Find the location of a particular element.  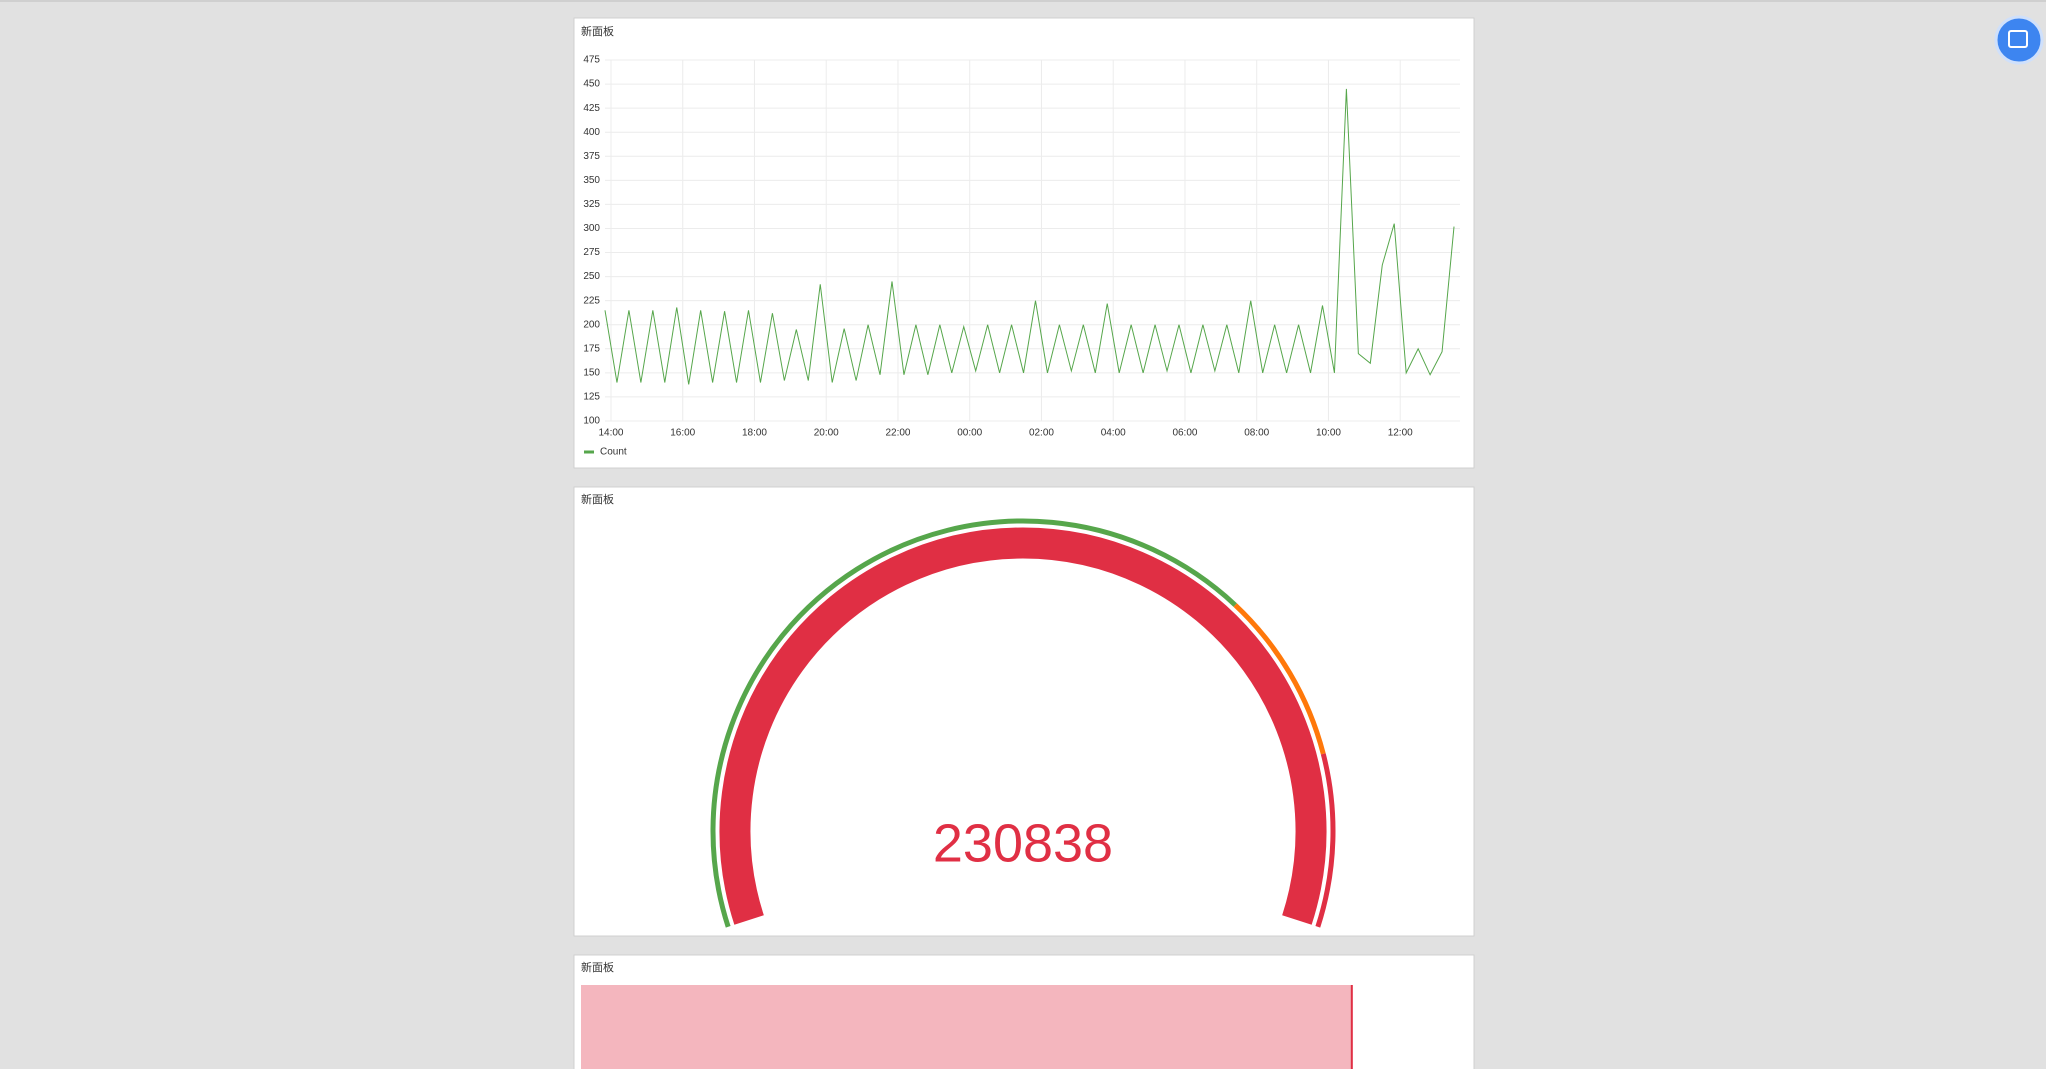

x-tick-label: 08:00 is located at coordinates (1256, 433).